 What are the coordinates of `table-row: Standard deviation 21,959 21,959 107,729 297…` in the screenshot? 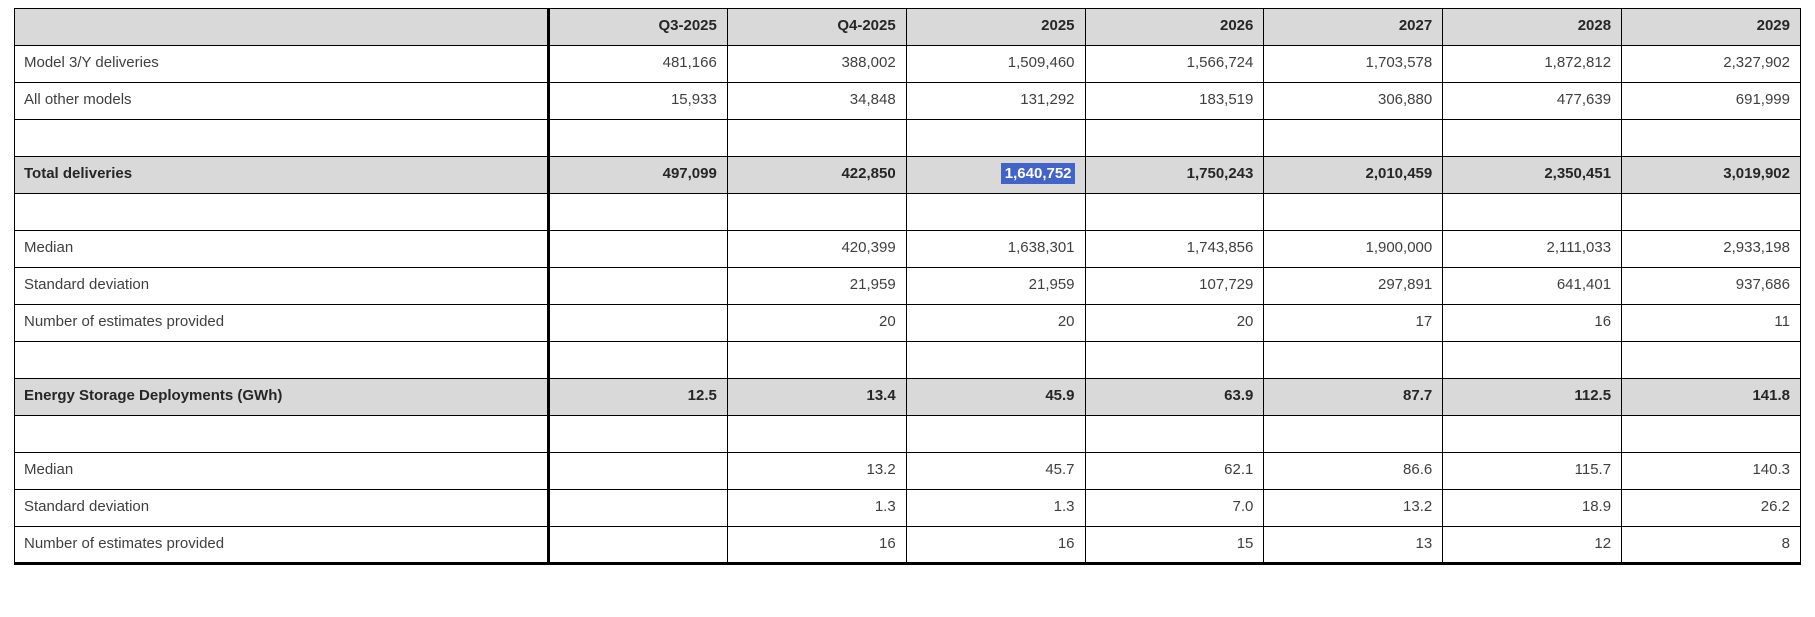 It's located at (907, 286).